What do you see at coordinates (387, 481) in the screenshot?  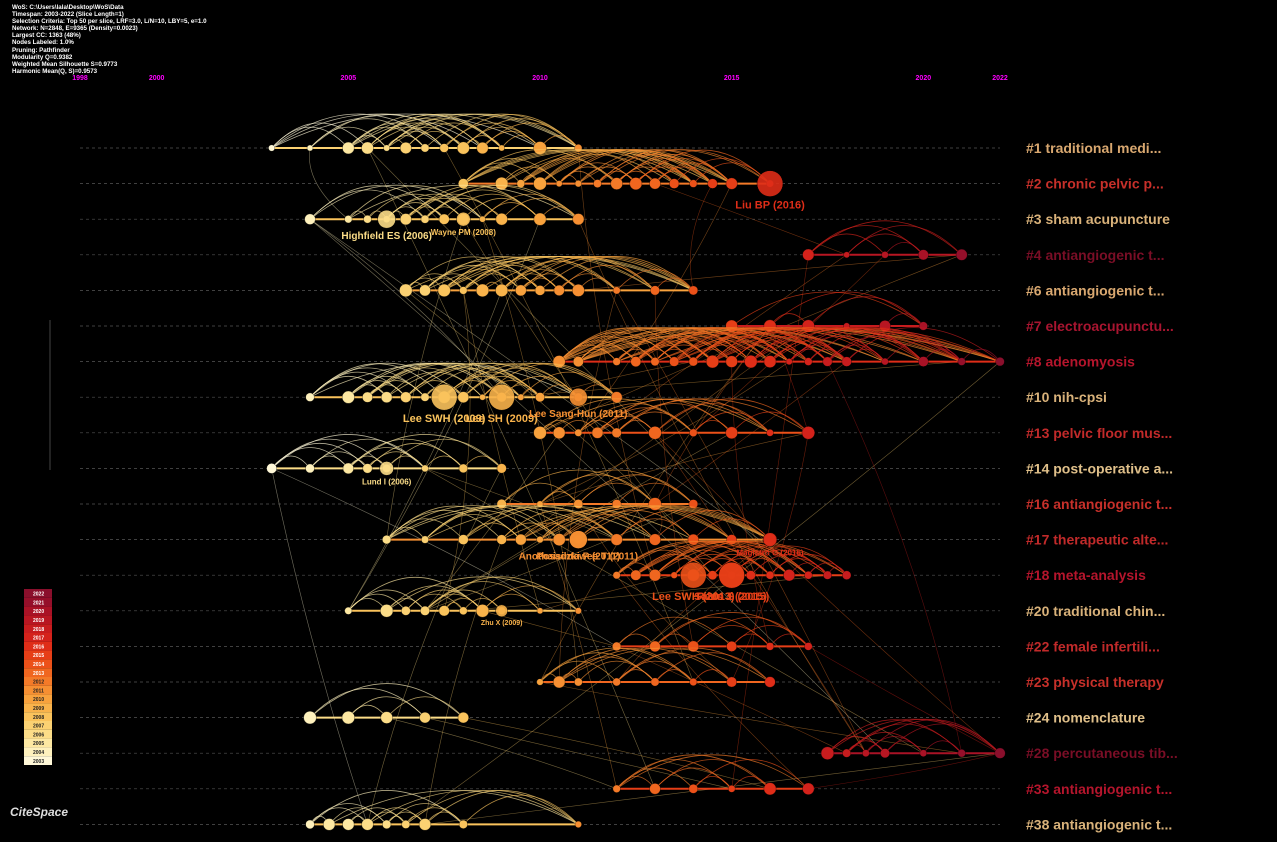 I see `node-label: Lund I (2006)` at bounding box center [387, 481].